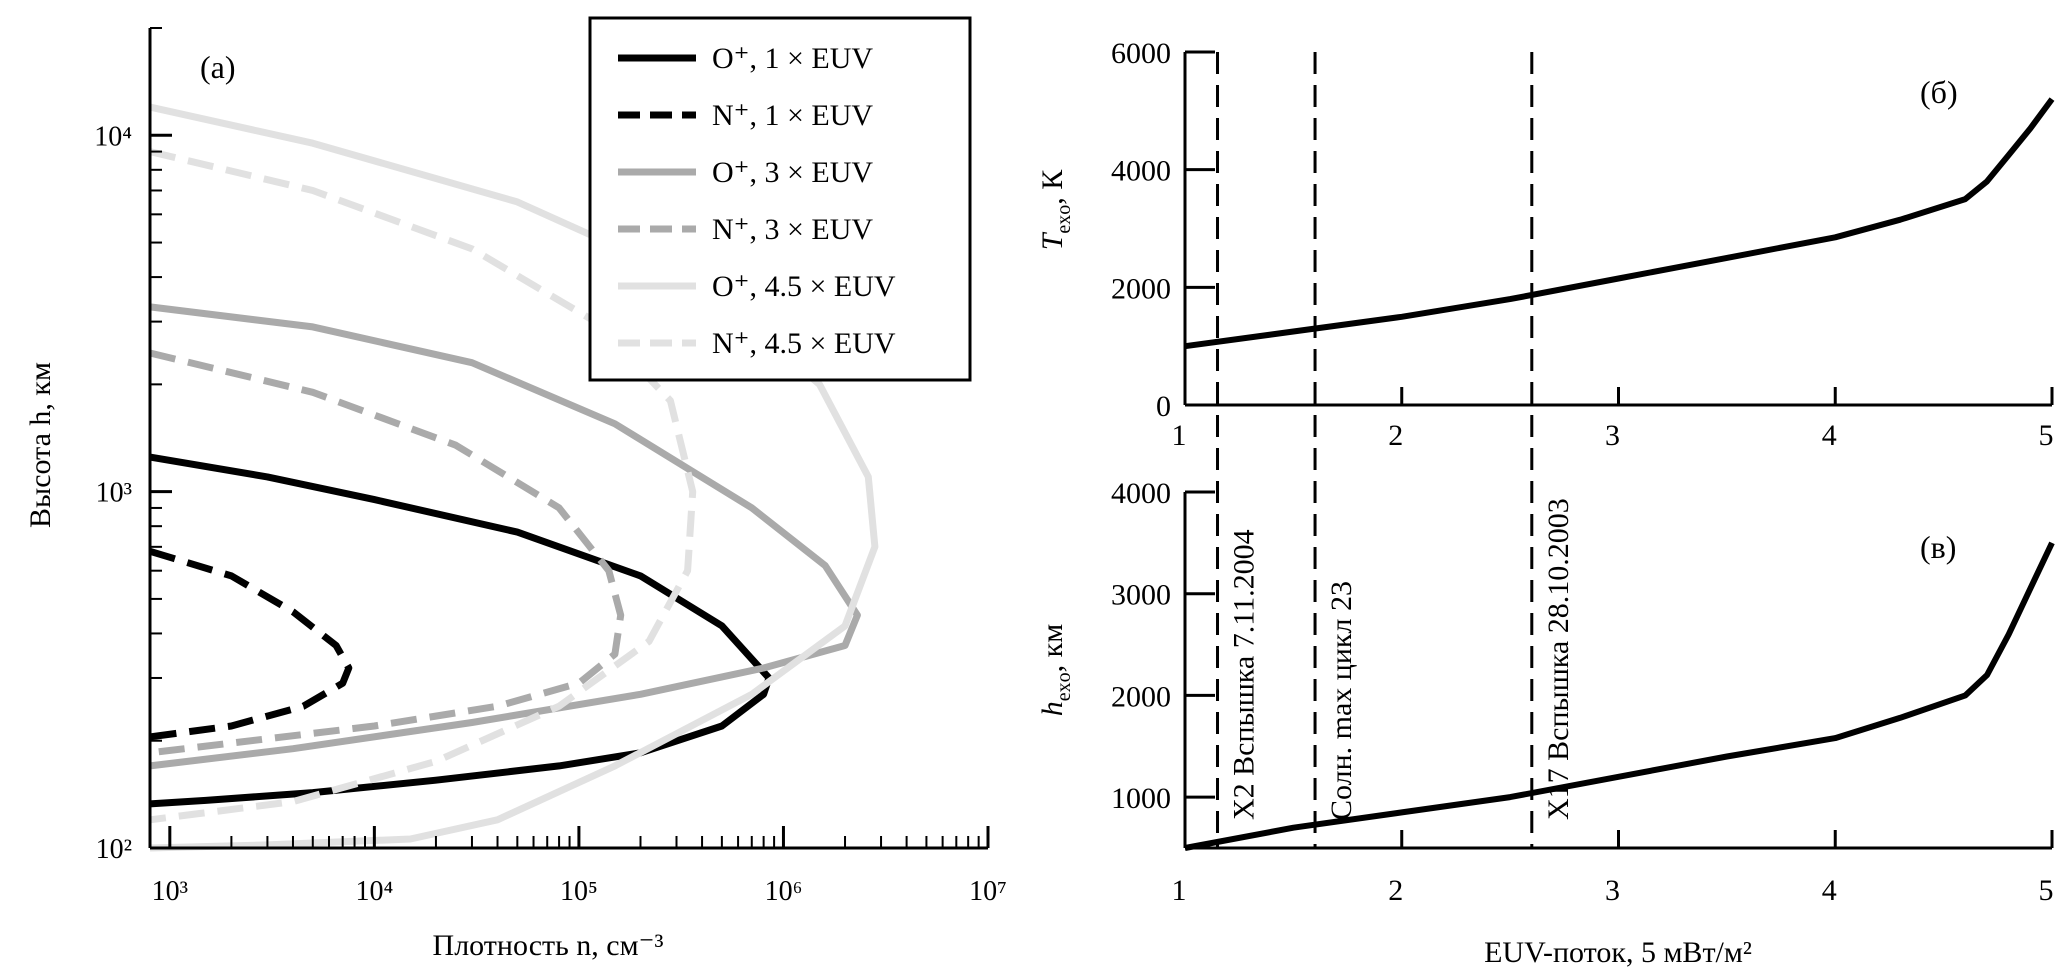  What do you see at coordinates (114, 493) in the screenshot?
I see `y-tick-label: 10³` at bounding box center [114, 493].